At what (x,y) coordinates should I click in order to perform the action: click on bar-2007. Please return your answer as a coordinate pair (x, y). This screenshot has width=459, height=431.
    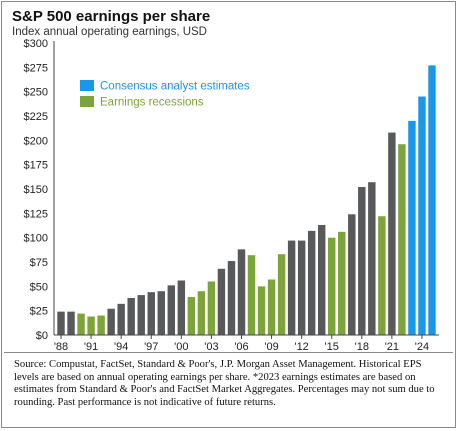
    Looking at the image, I should click on (251, 295).